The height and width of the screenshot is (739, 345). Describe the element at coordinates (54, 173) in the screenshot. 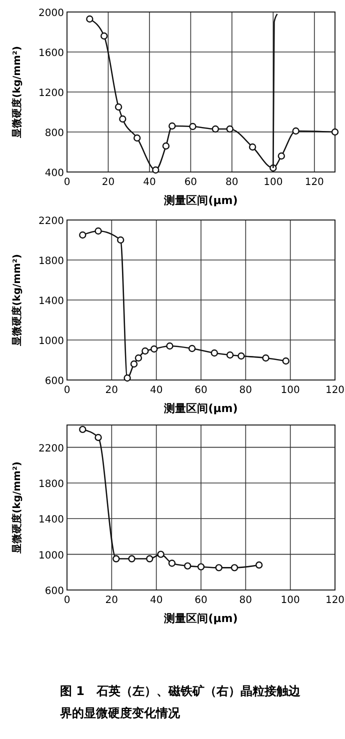

I see `y-tick-label: 400` at that location.